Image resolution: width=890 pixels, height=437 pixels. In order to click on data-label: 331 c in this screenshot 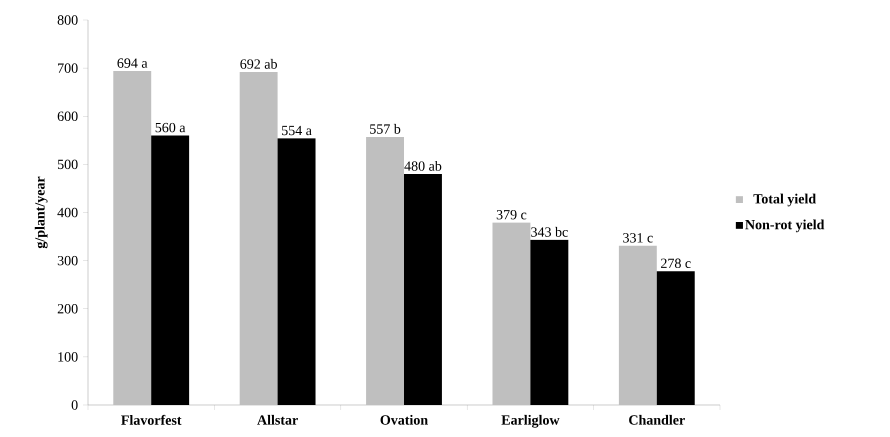, I will do `click(638, 238)`.